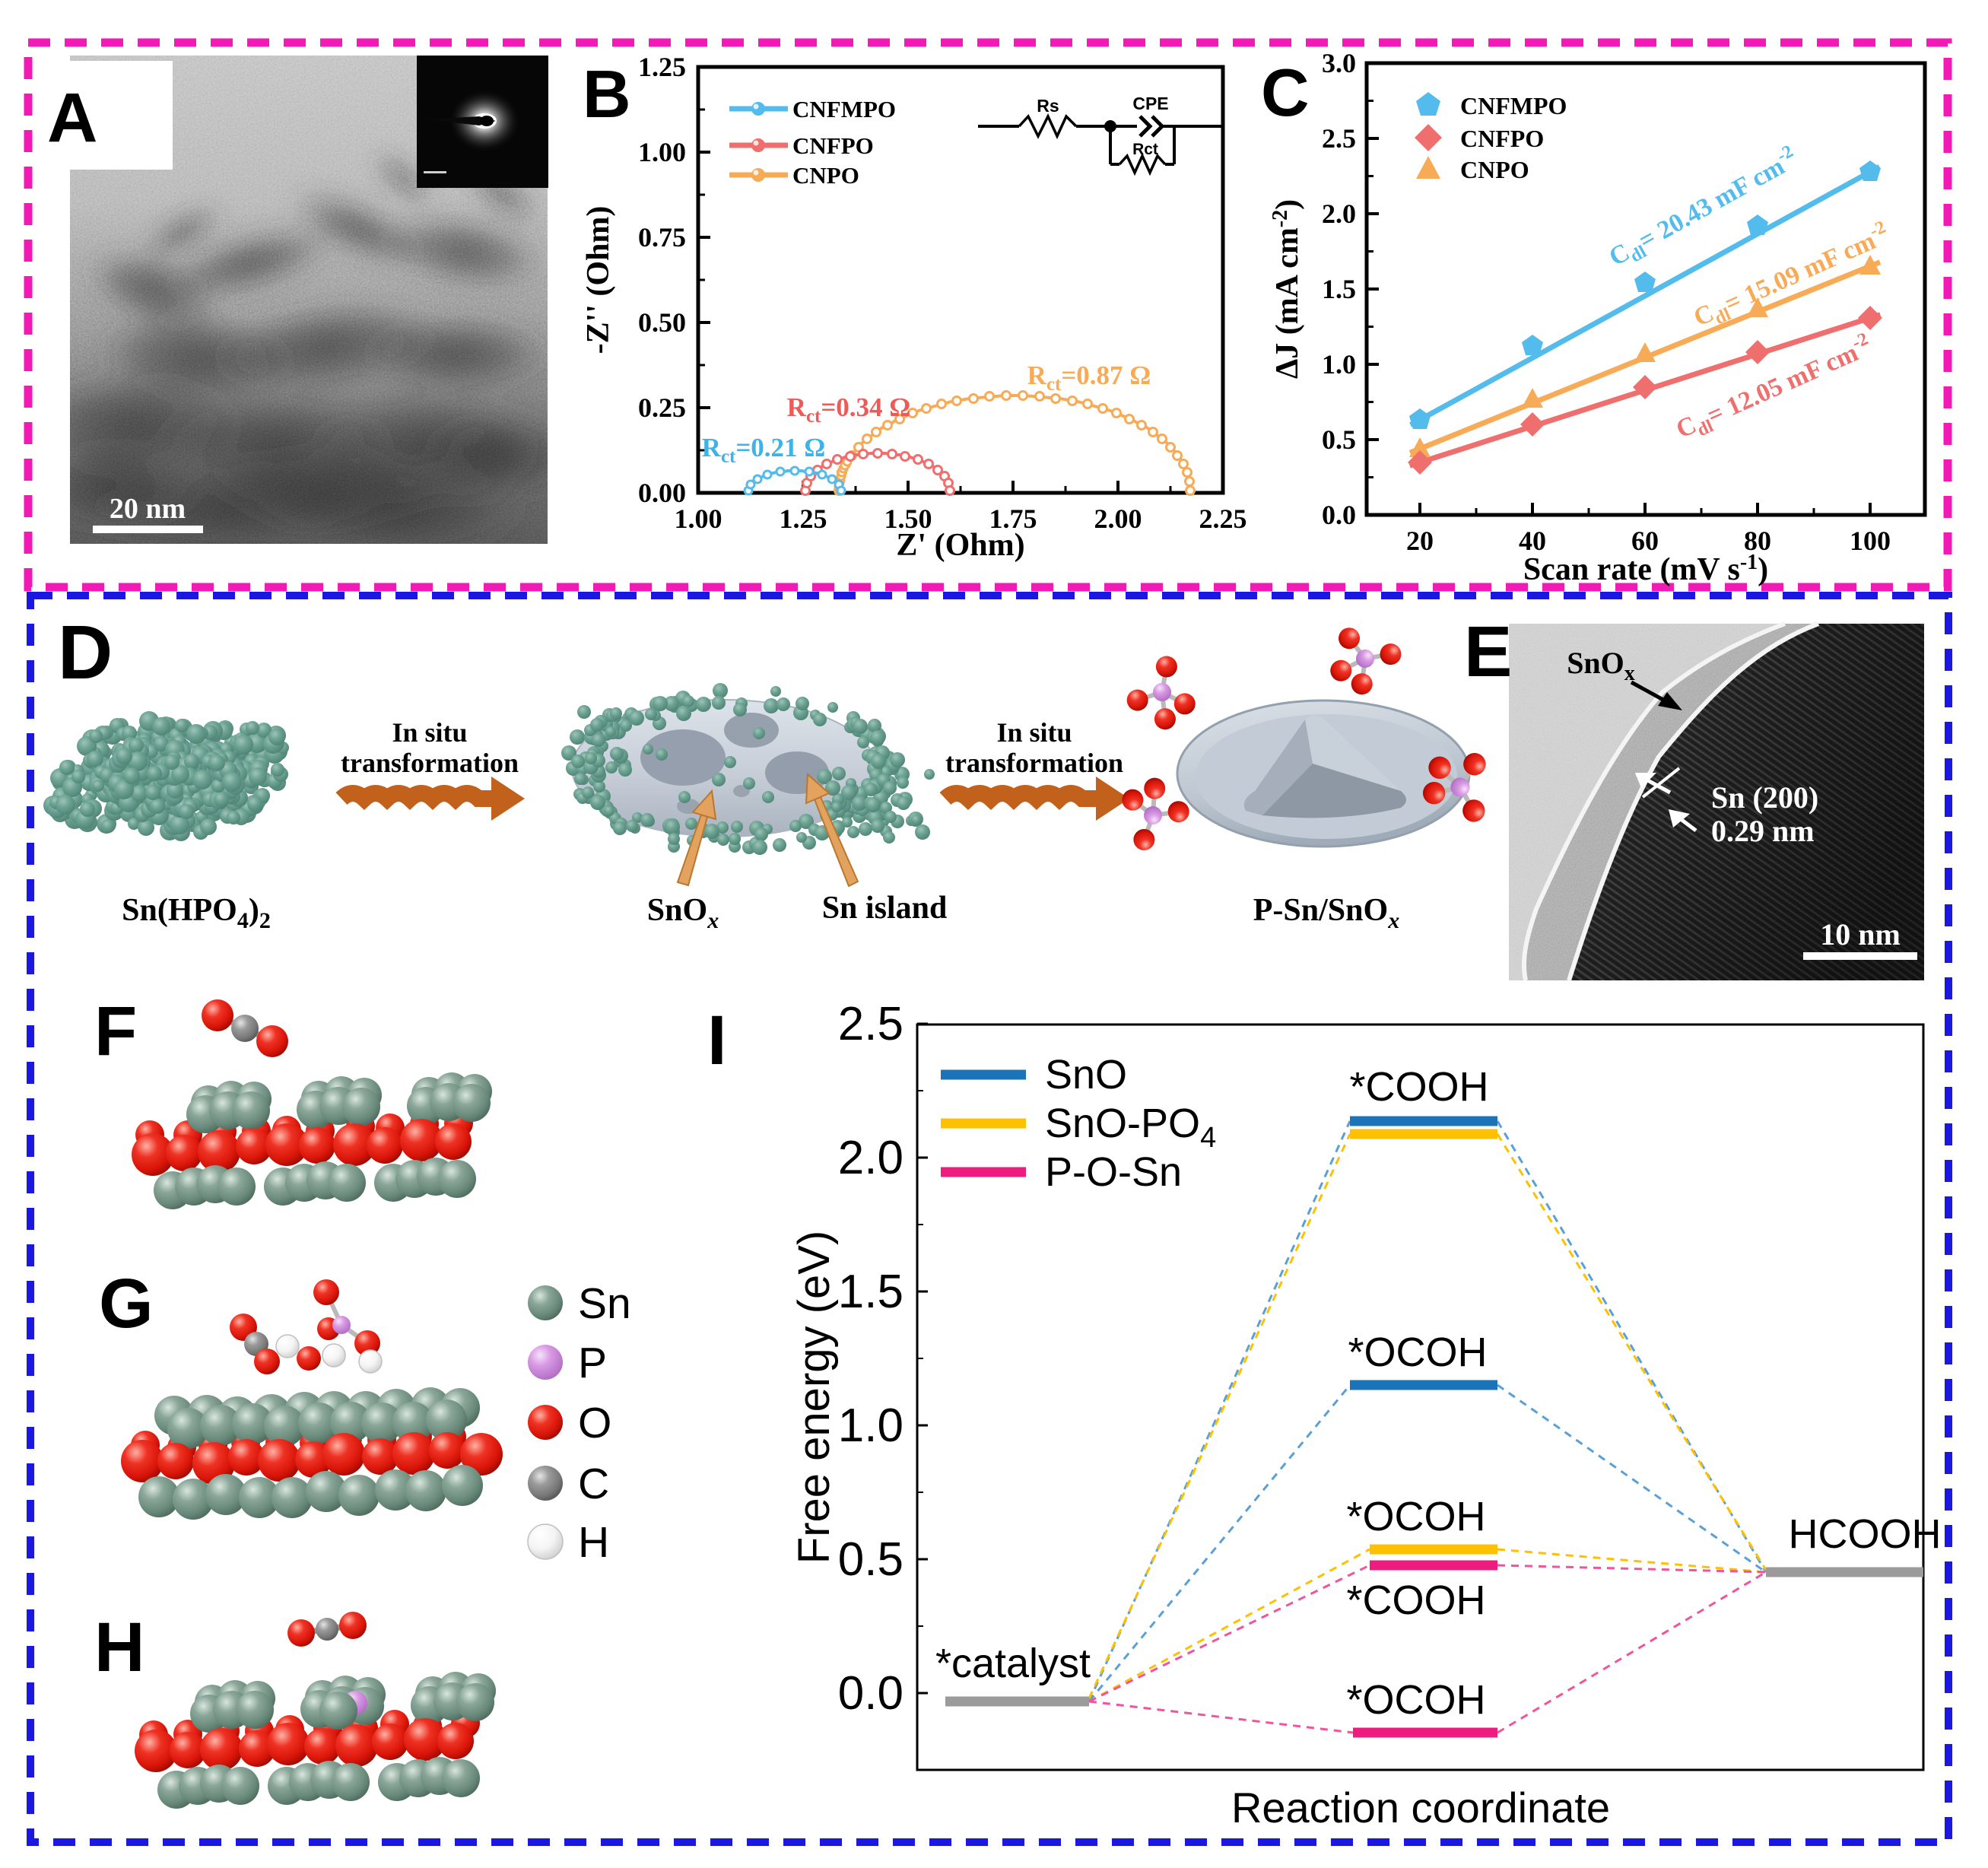 This screenshot has width=1988, height=1868. What do you see at coordinates (594, 1423) in the screenshot?
I see `svg-text: O` at bounding box center [594, 1423].